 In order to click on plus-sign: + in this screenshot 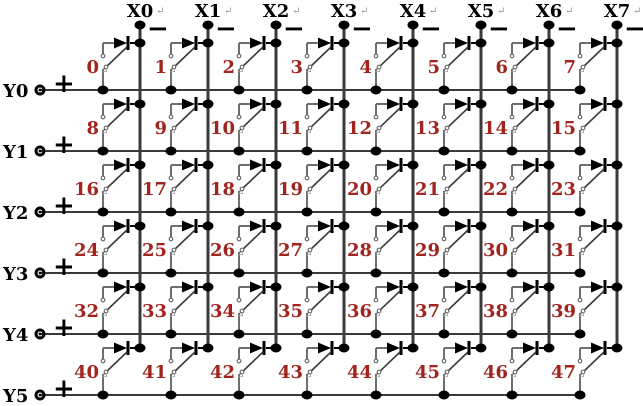, I will do `click(64, 145)`.